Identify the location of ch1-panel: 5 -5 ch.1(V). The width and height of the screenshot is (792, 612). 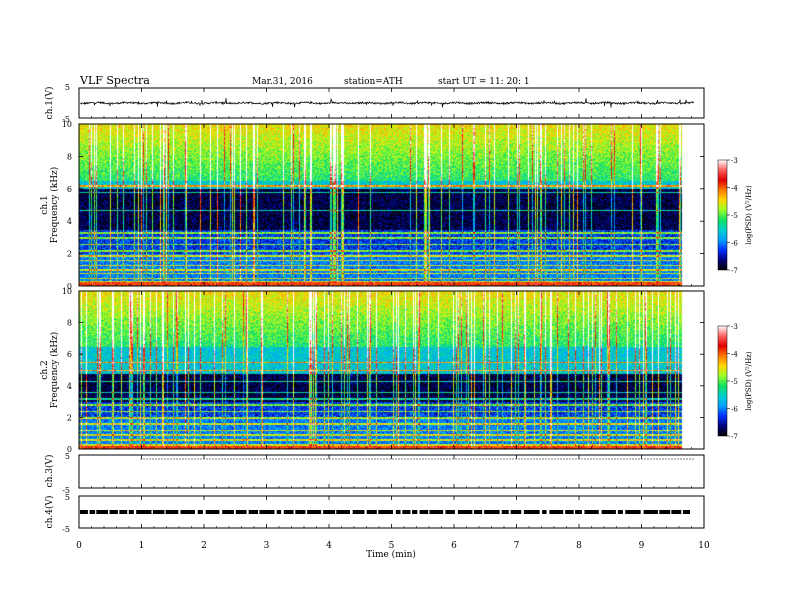
(374, 103).